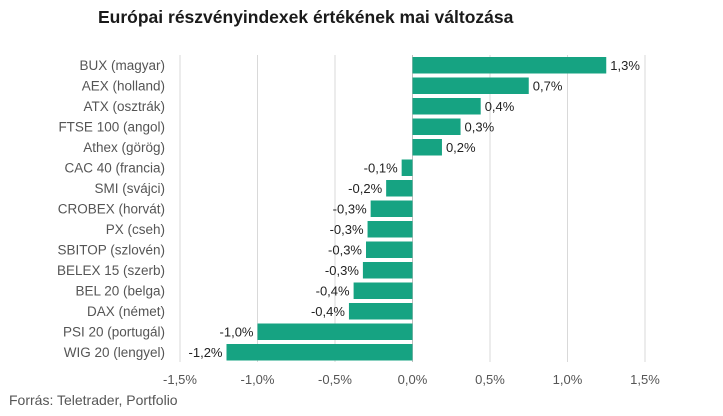 This screenshot has height=416, width=723. Describe the element at coordinates (130, 188) in the screenshot. I see `category-label: SMI (svájci)` at that location.